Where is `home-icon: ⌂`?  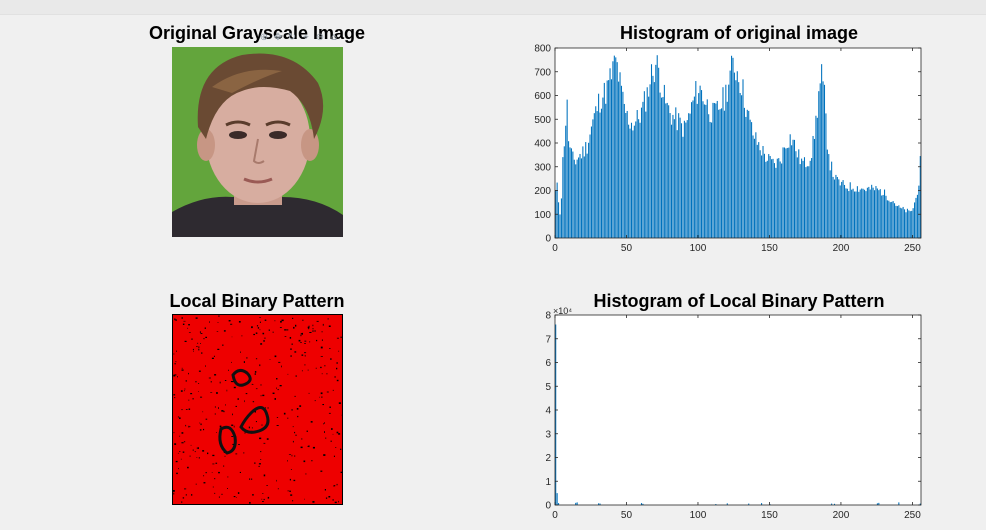
home-icon: ⌂ is located at coordinates (334, 37).